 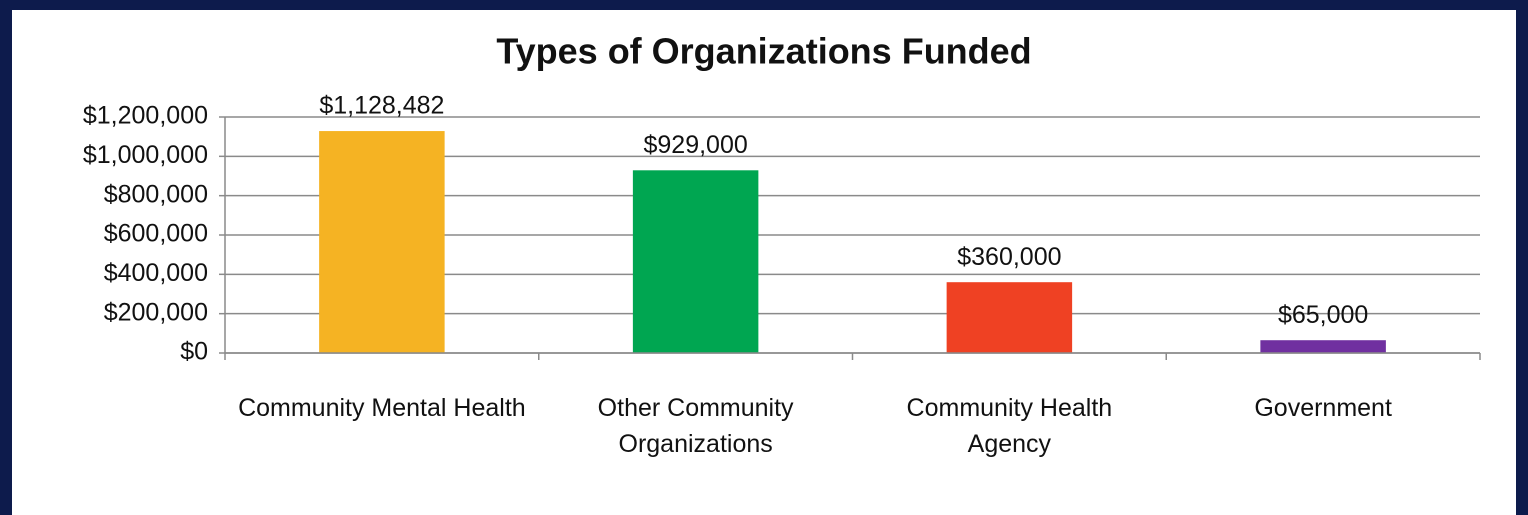 I want to click on x-tick-label: Community Mental Health, so click(x=382, y=408).